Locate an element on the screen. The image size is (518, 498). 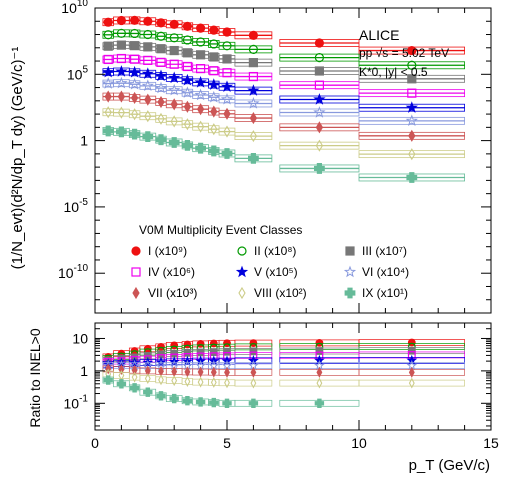
spectra-y-axis-title: (1/N_evt)(d²N/dp_T dy) (GeV/c)⁻¹ is located at coordinates (17, 158).